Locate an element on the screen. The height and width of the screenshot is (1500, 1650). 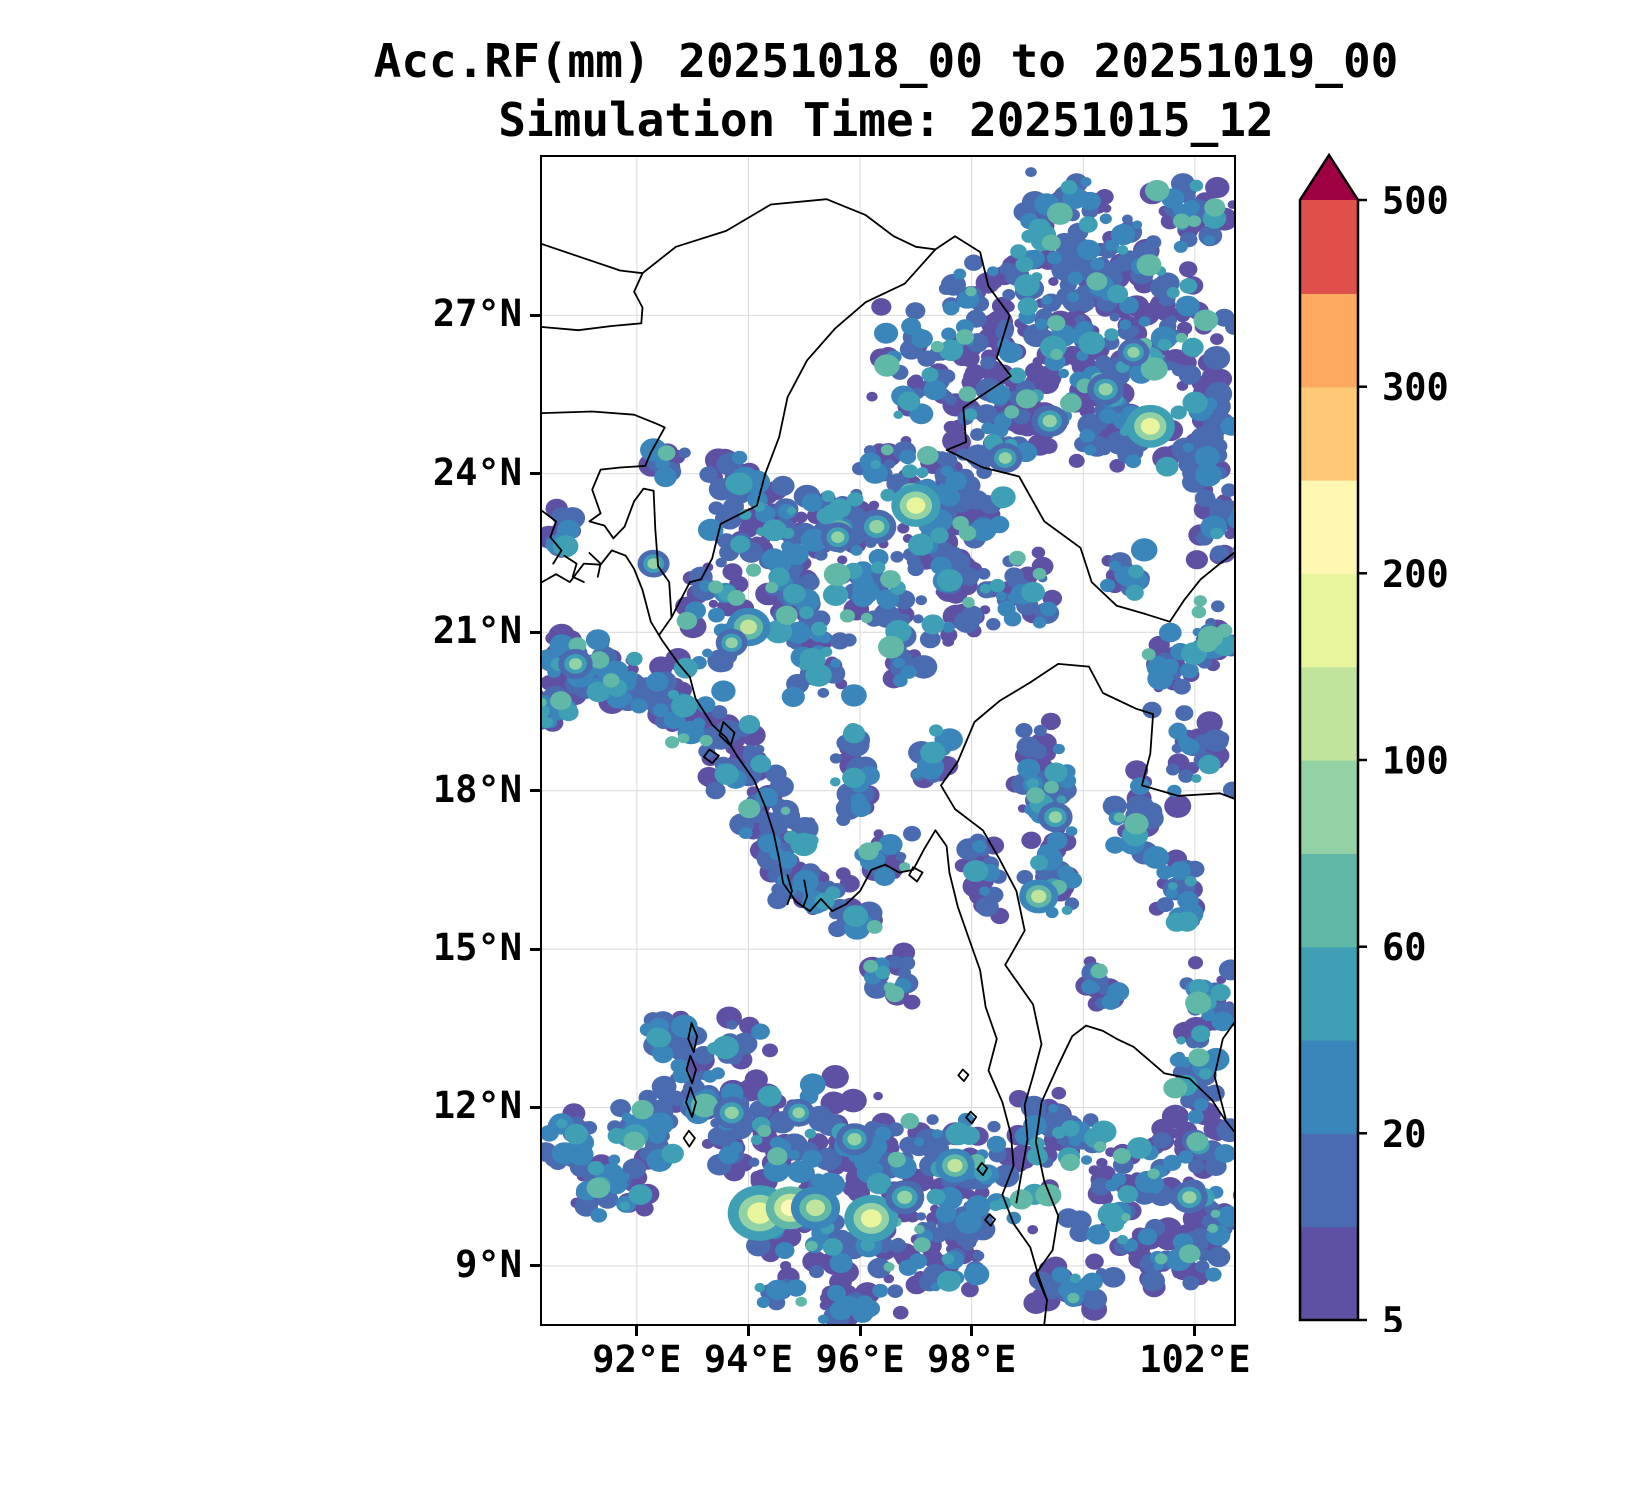
coast-gulf-north is located at coordinates (1159, 1078).